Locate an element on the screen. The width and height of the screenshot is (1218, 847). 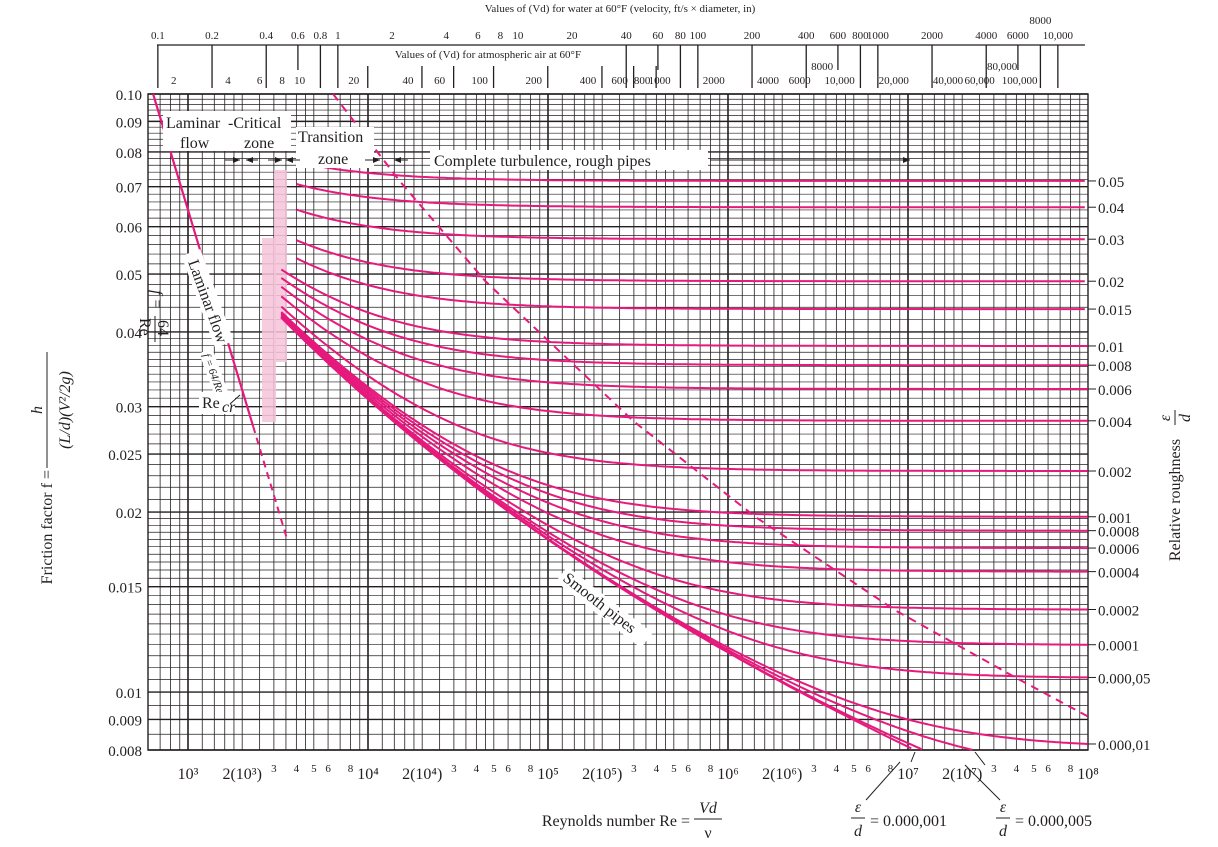
roughness-label: 0.05 is located at coordinates (1111, 183).